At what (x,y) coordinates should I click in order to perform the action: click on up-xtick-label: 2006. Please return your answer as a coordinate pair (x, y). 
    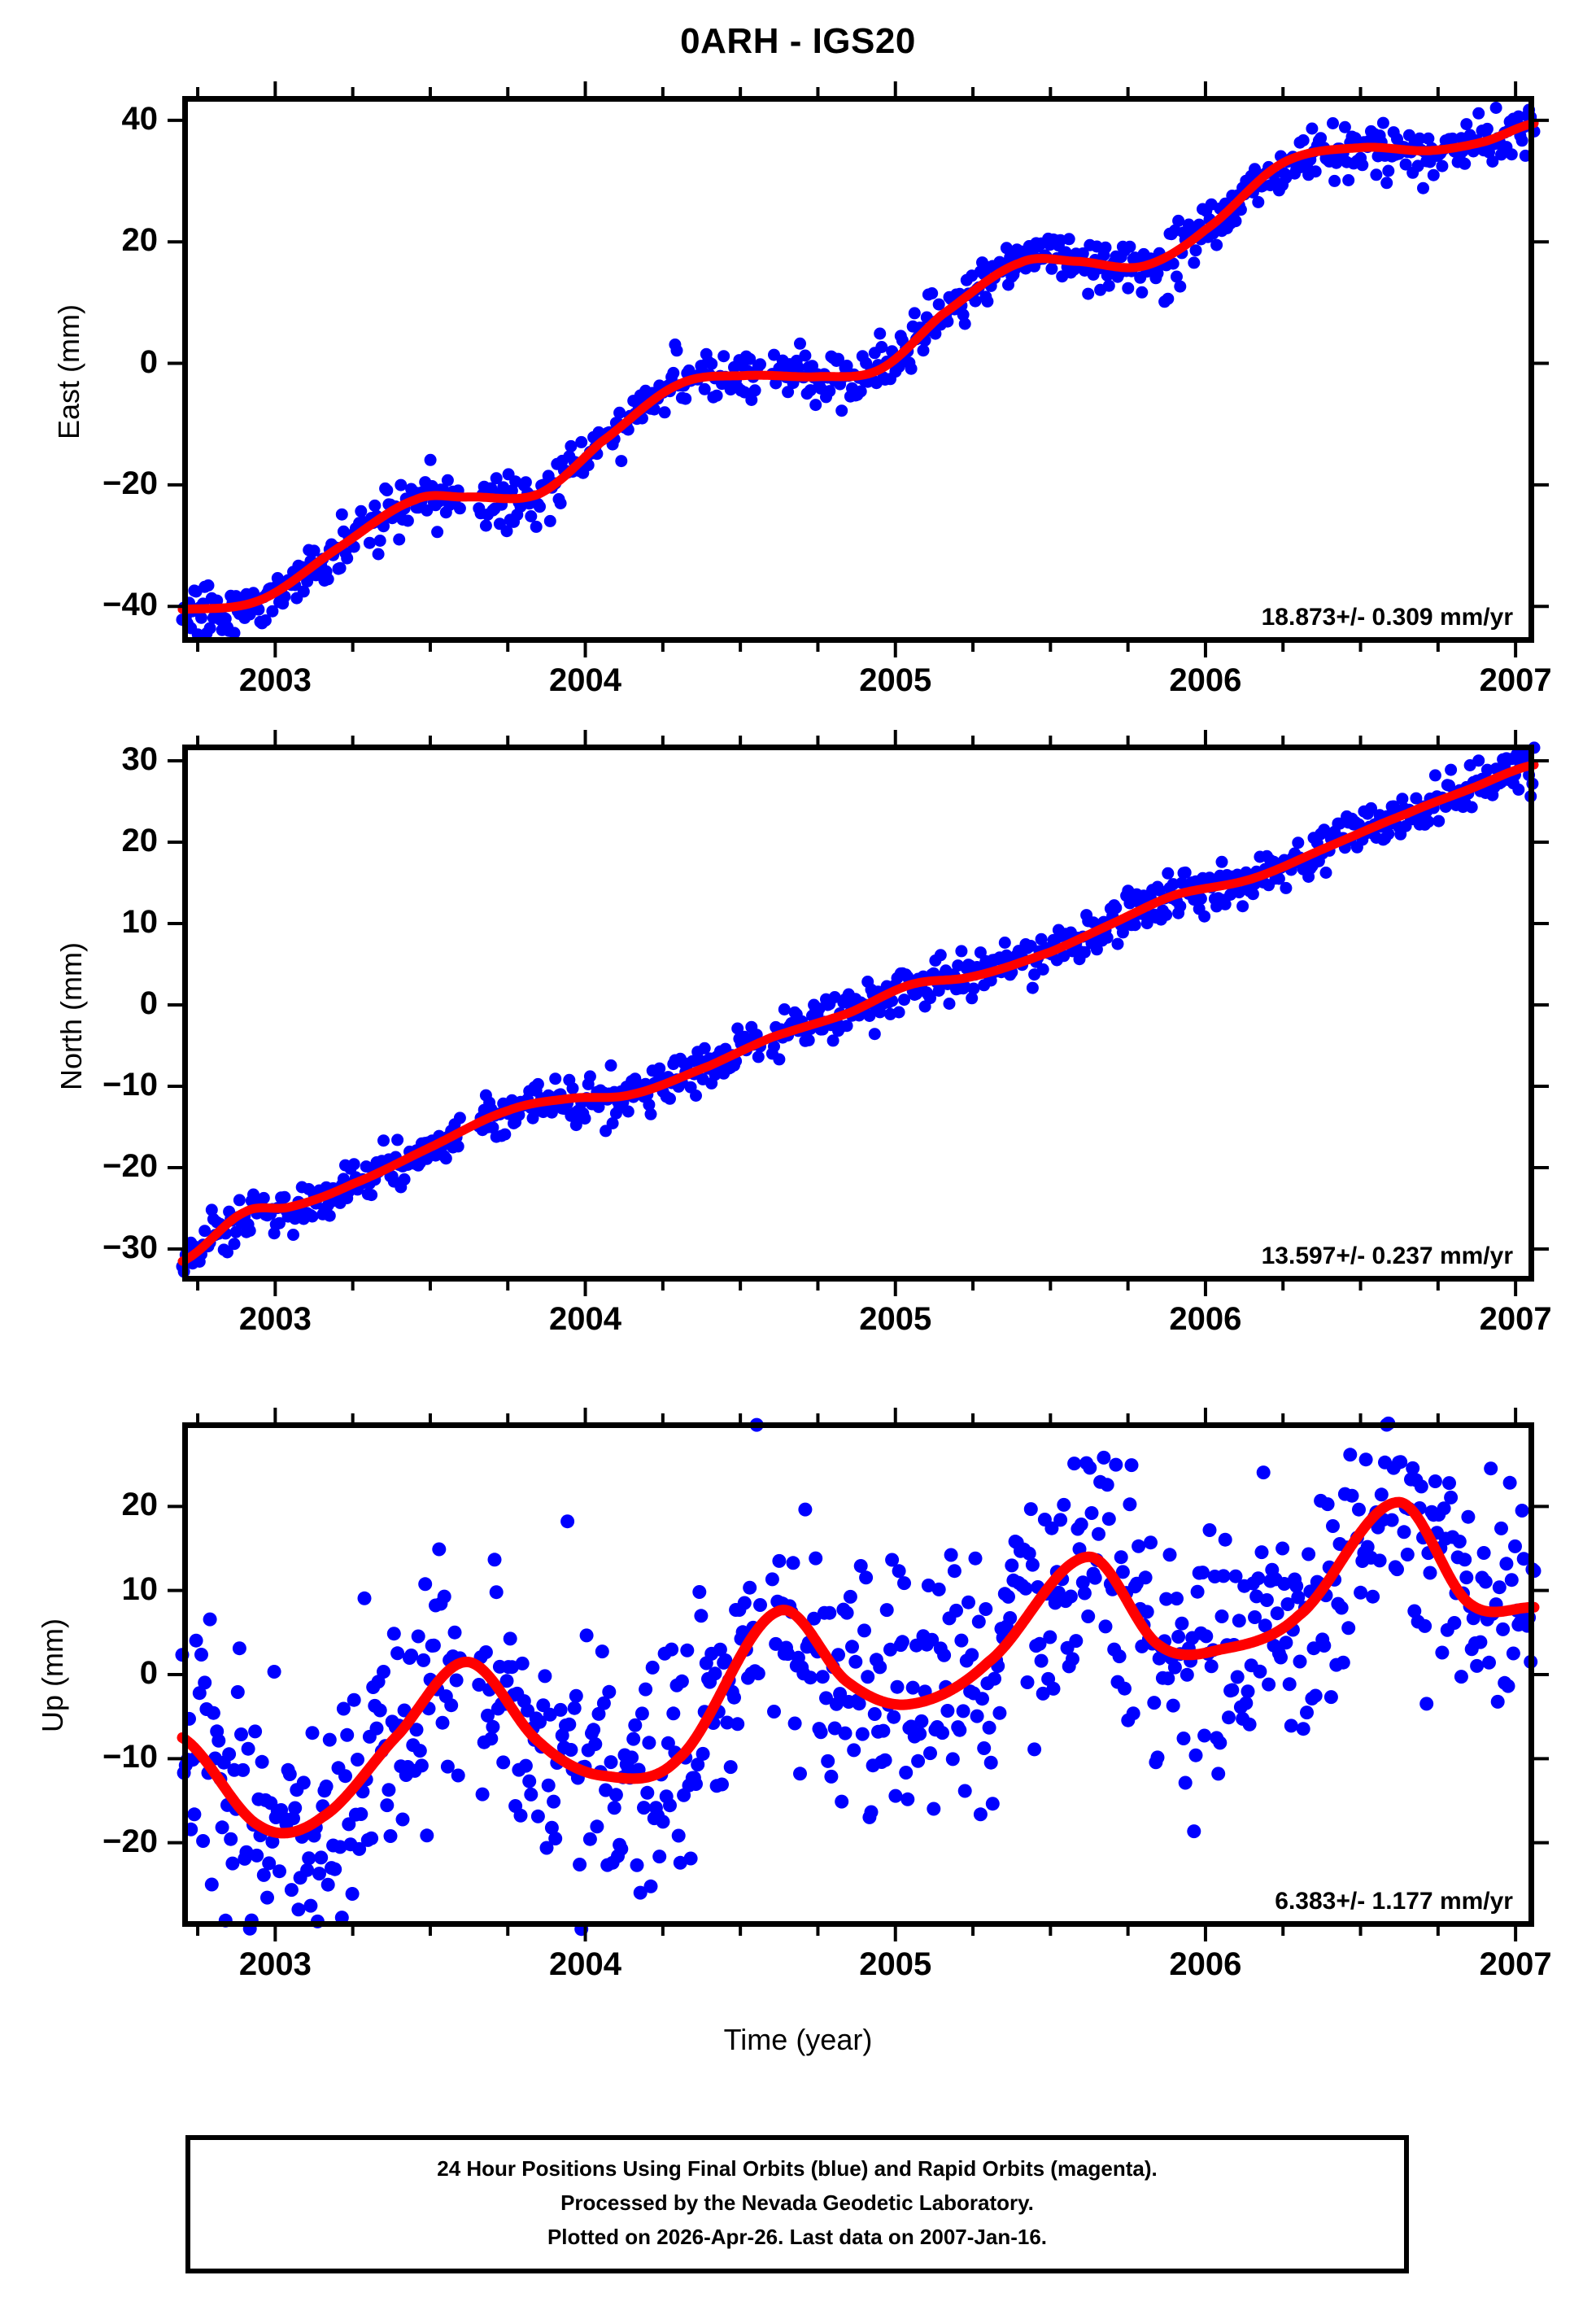
    Looking at the image, I should click on (1205, 1964).